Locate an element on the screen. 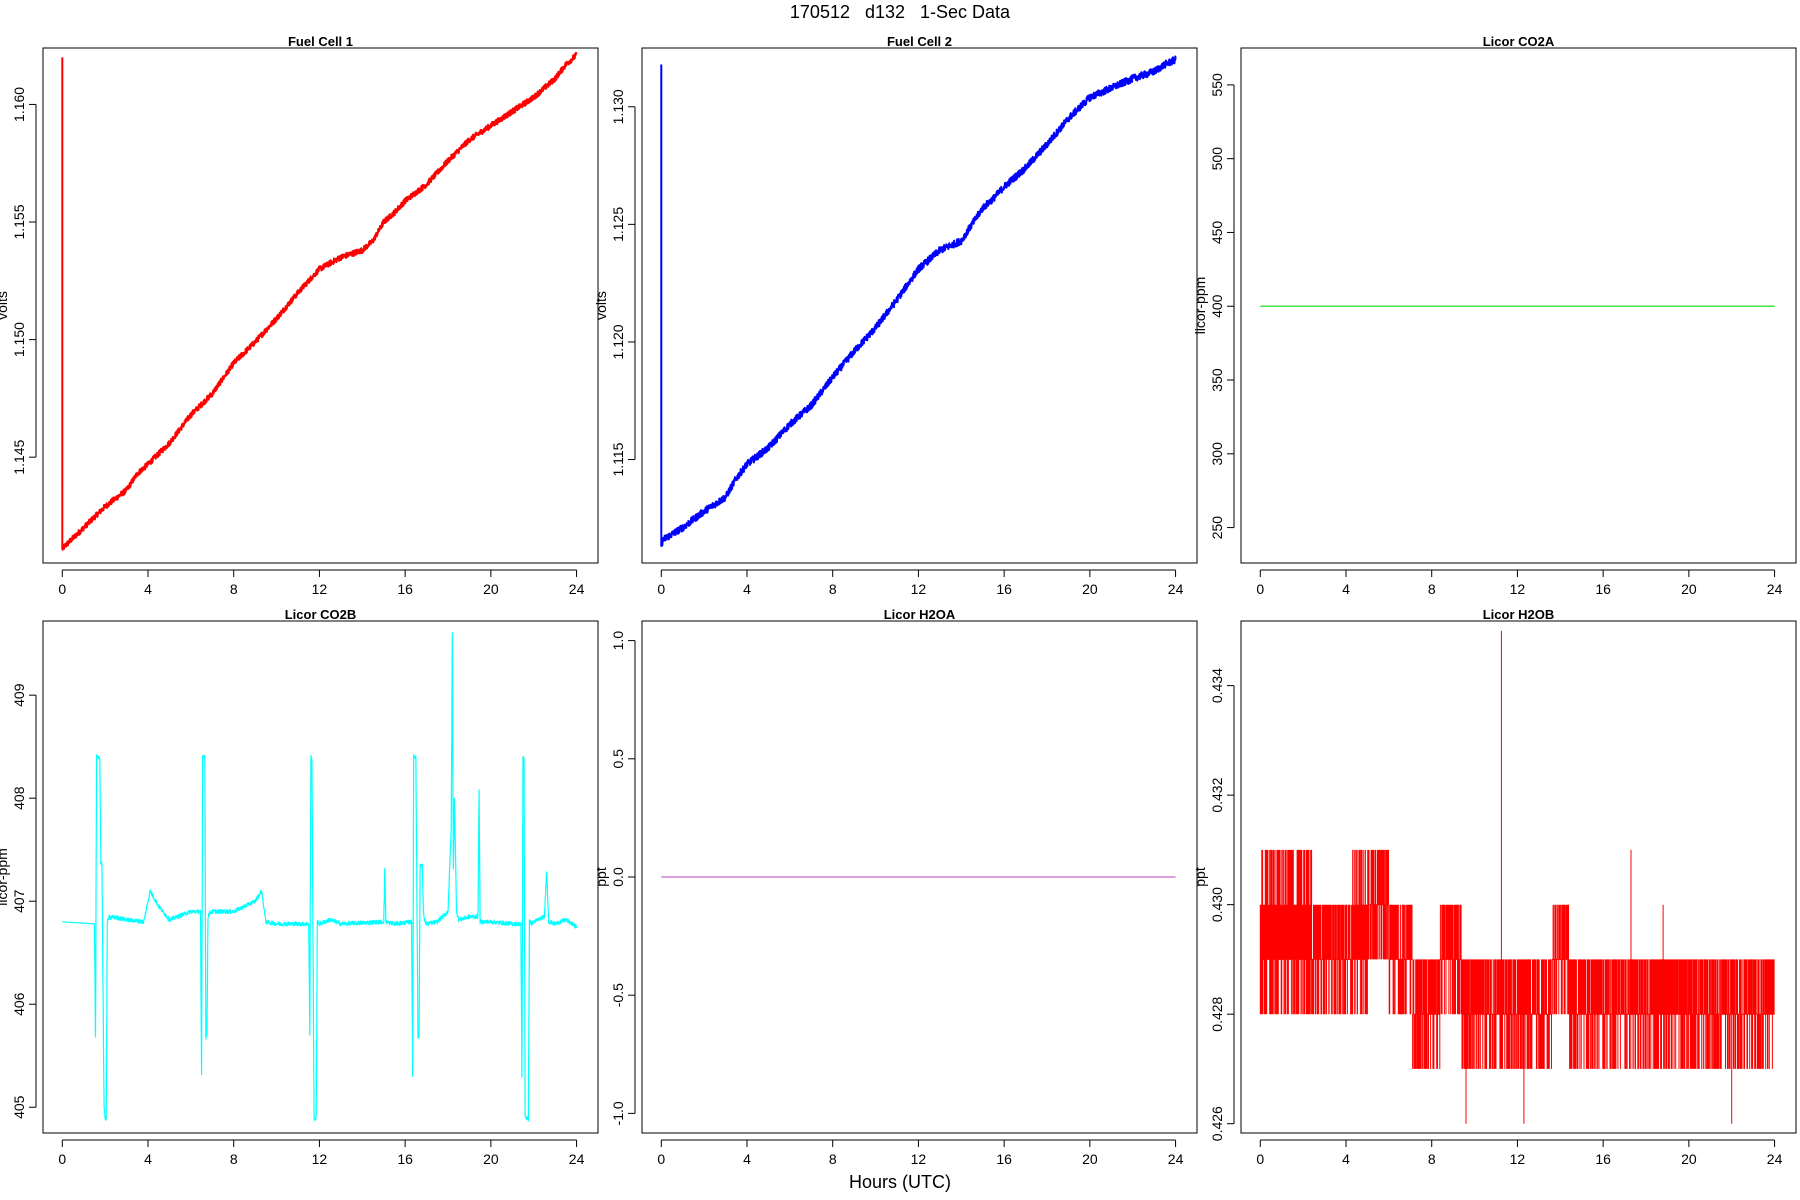 This screenshot has width=1800, height=1200. y-tick-label: 0.426 is located at coordinates (1217, 1123).